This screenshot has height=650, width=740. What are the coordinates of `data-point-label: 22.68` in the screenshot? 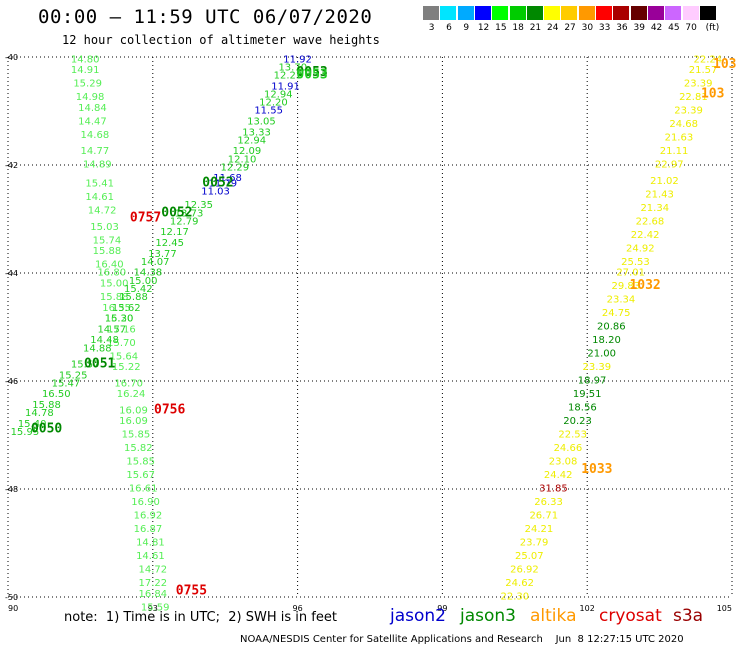 It's located at (650, 221).